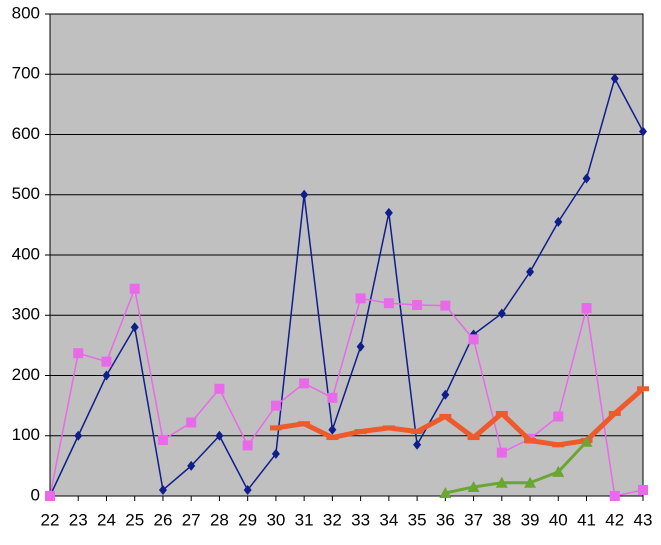  I want to click on y-tick-label: 400, so click(26, 253).